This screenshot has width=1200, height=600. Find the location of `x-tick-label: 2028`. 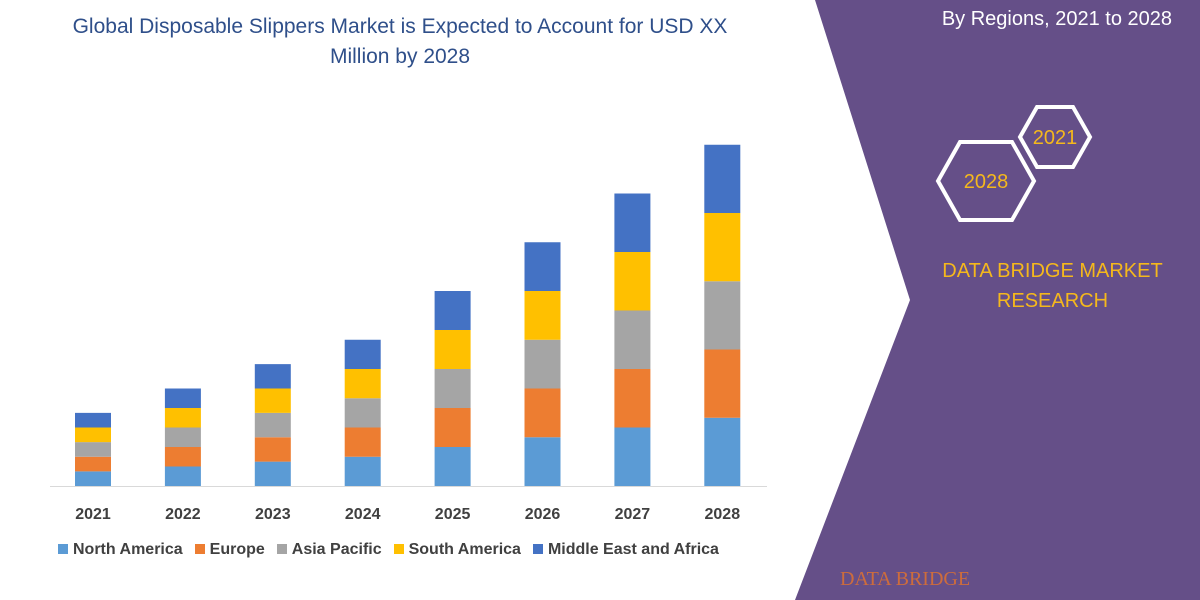

x-tick-label: 2028 is located at coordinates (723, 514).